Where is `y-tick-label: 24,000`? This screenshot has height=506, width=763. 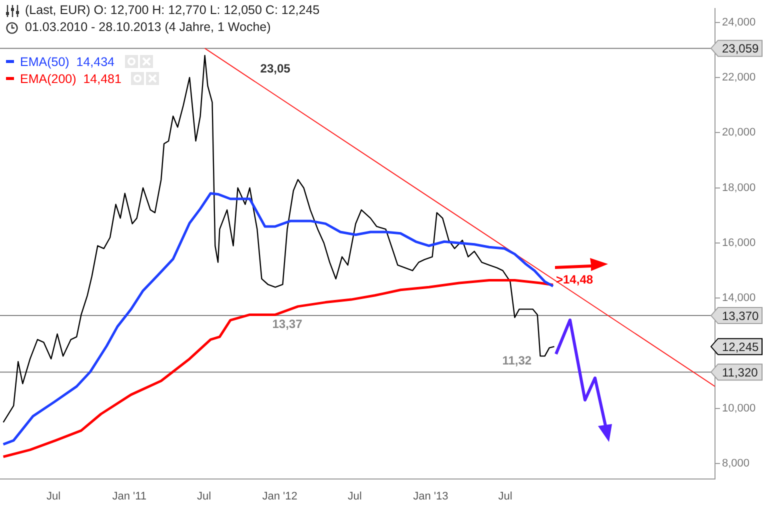
y-tick-label: 24,000 is located at coordinates (739, 22).